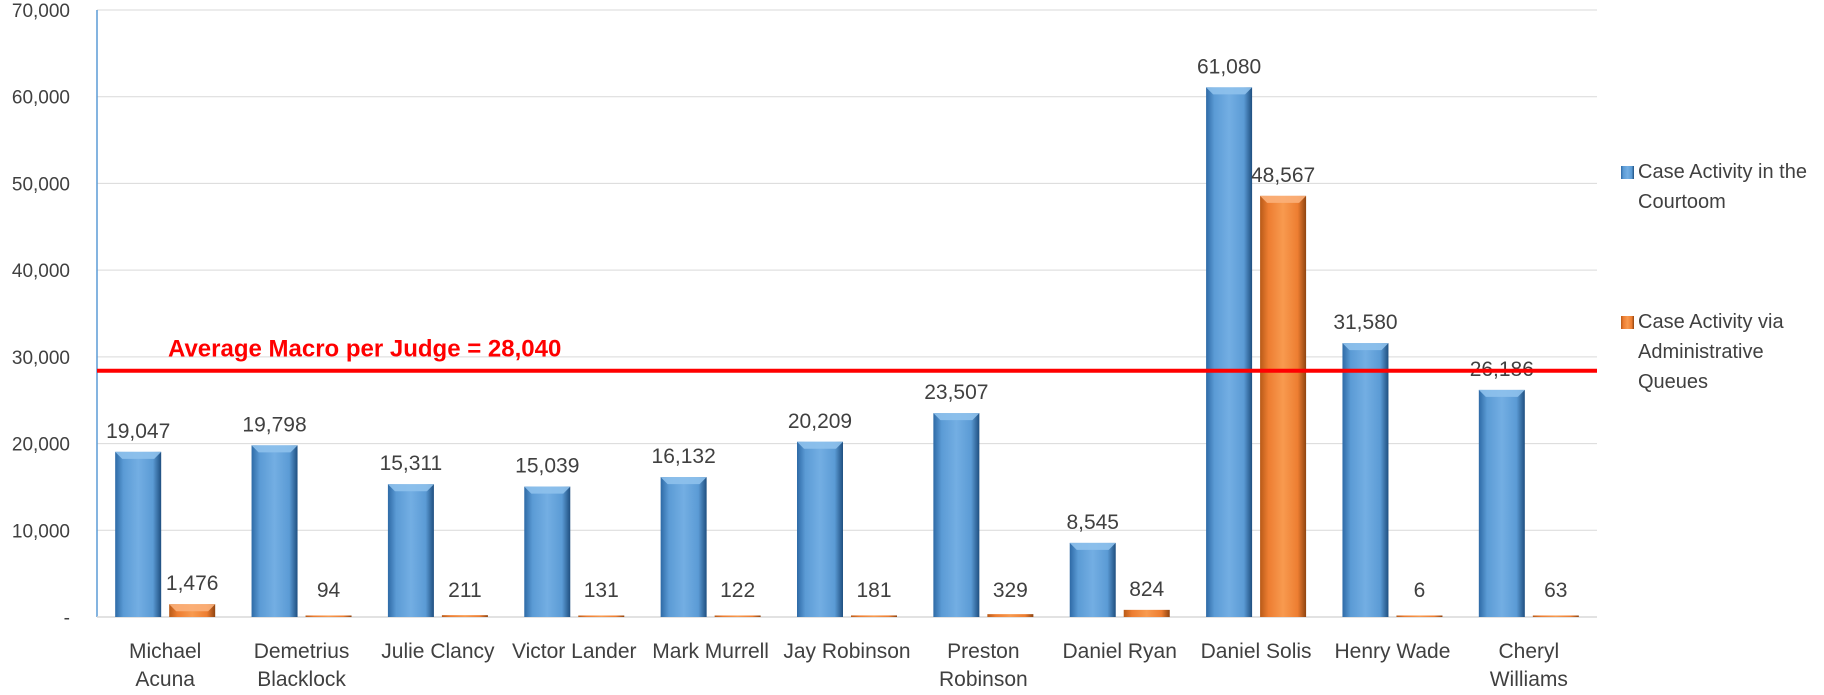  I want to click on data-label: 181, so click(873, 590).